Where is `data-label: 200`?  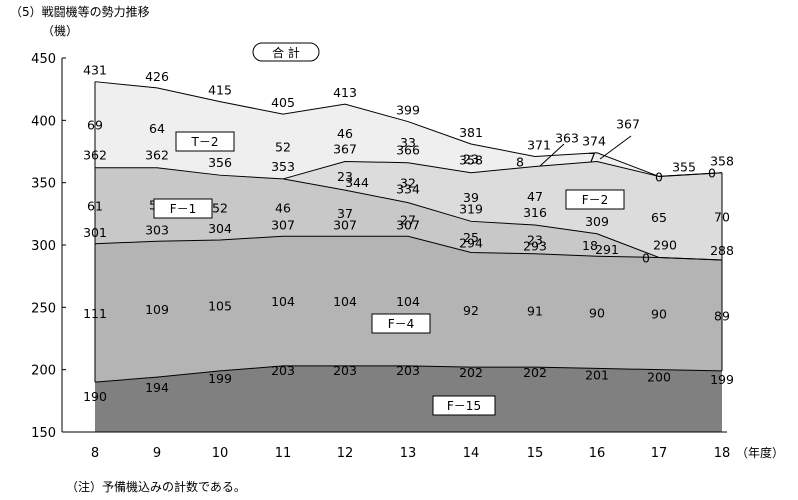
data-label: 200 is located at coordinates (659, 377).